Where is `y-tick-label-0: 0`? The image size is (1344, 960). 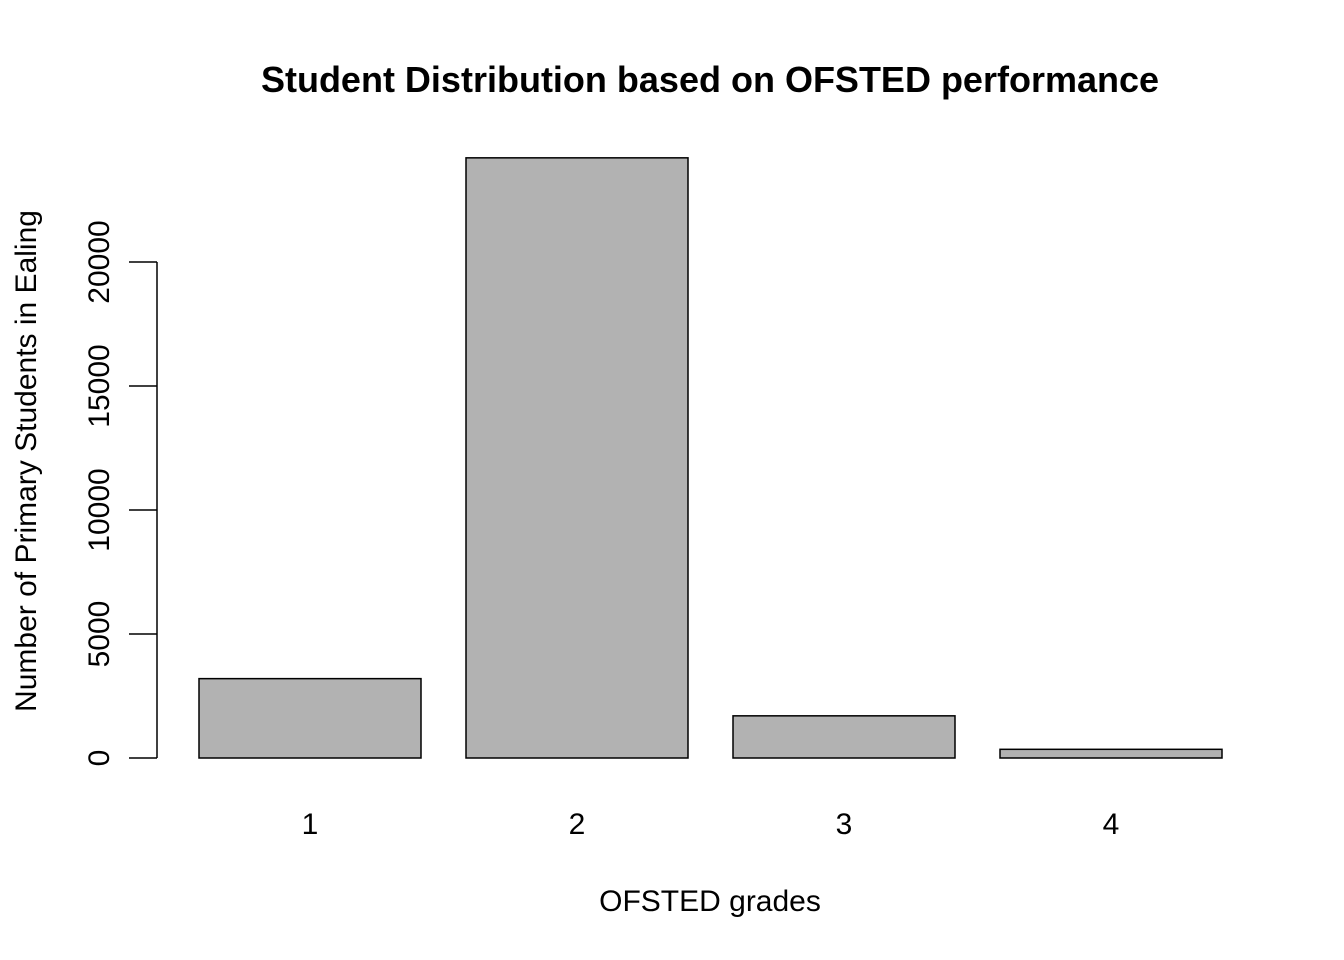
y-tick-label-0: 0 is located at coordinates (99, 758).